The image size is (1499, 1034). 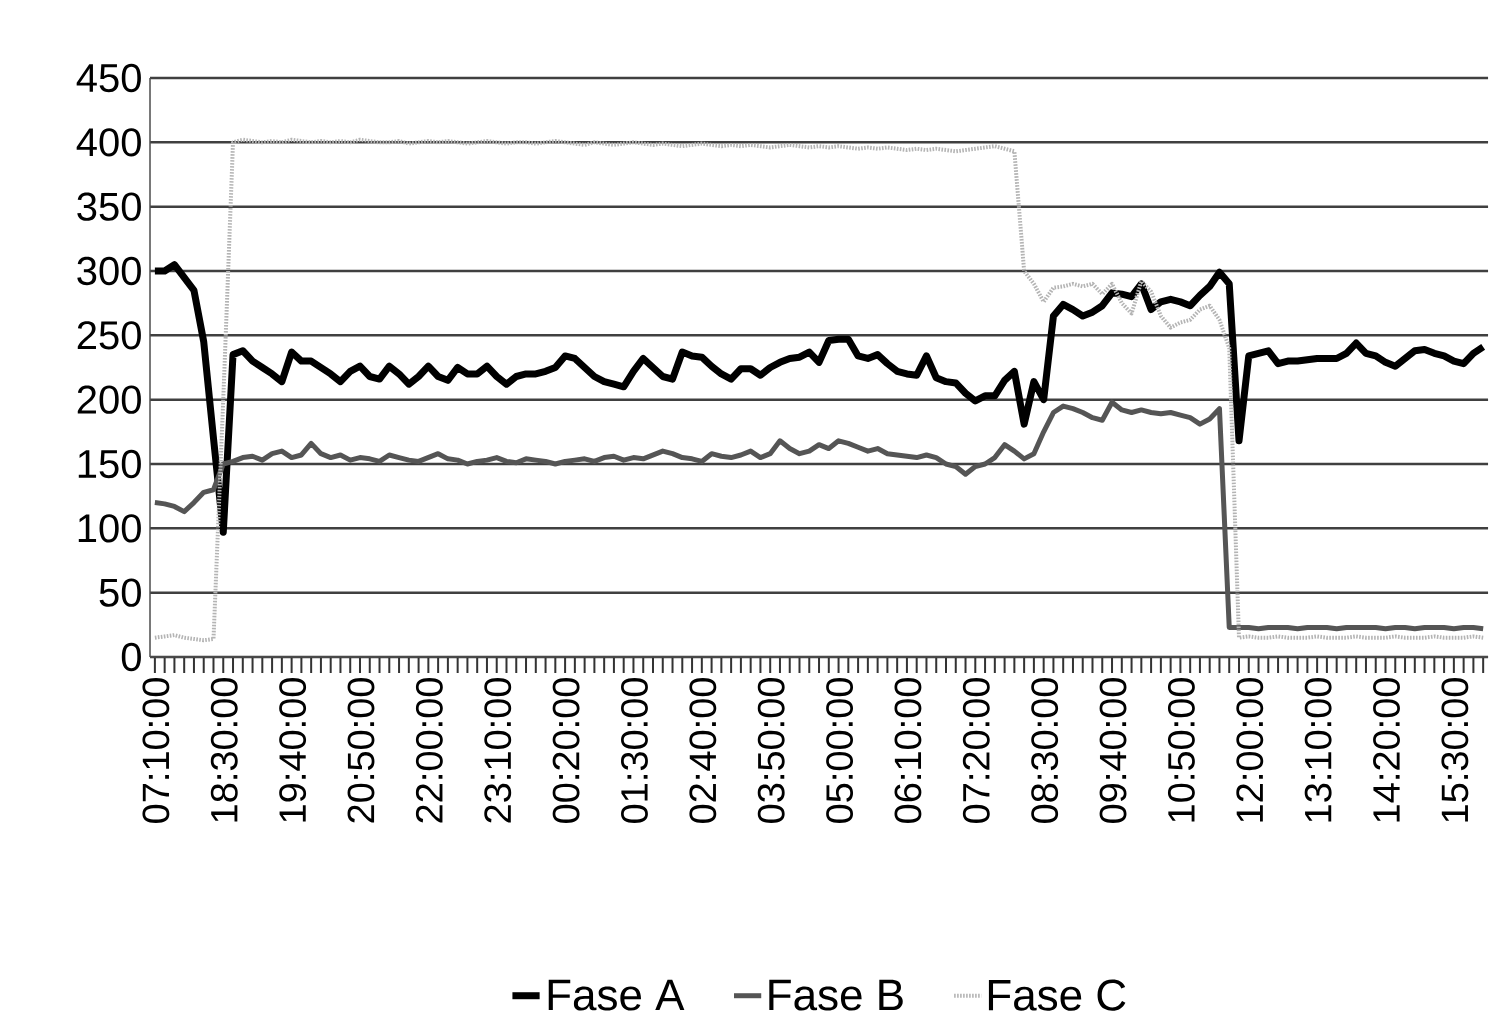 I want to click on y-tick-label: 150, so click(x=109, y=464).